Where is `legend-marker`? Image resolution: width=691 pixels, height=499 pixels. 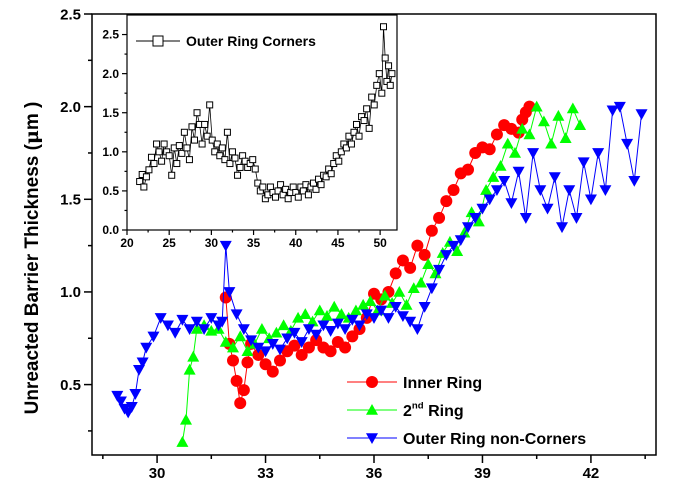
legend-marker is located at coordinates (372, 382).